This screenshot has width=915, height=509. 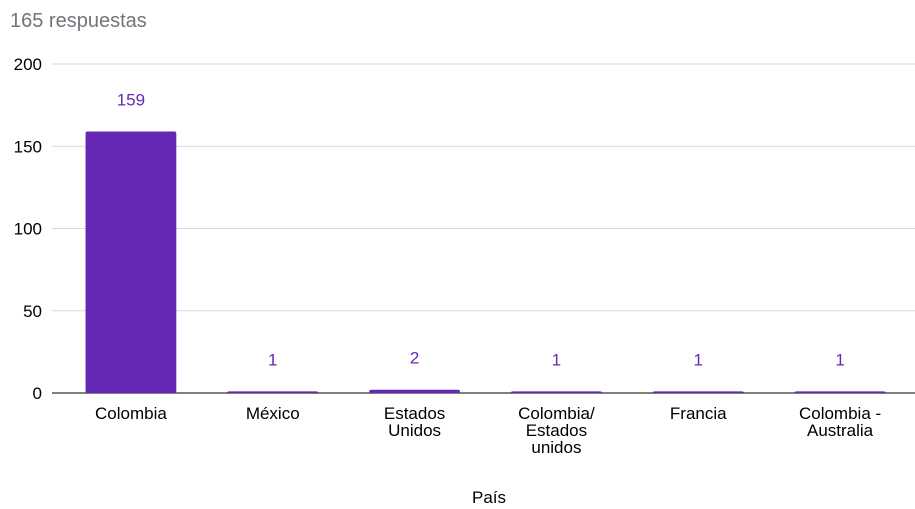 What do you see at coordinates (32, 311) in the screenshot?
I see `y-tick-label: 50` at bounding box center [32, 311].